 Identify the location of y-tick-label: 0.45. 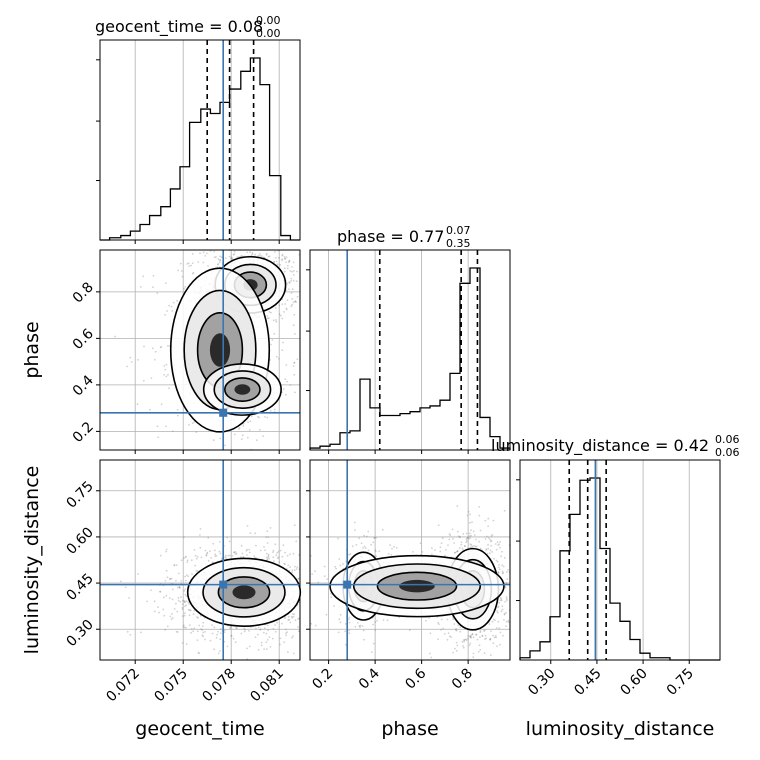
(79, 587).